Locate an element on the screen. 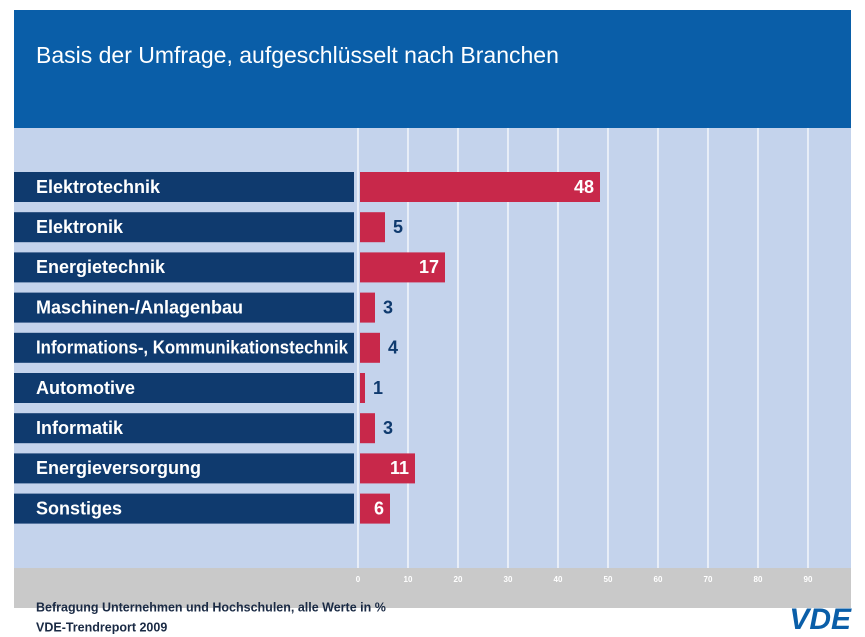 This screenshot has width=865, height=637. category-label: Informations-, Kommunikationstechnik is located at coordinates (192, 348).